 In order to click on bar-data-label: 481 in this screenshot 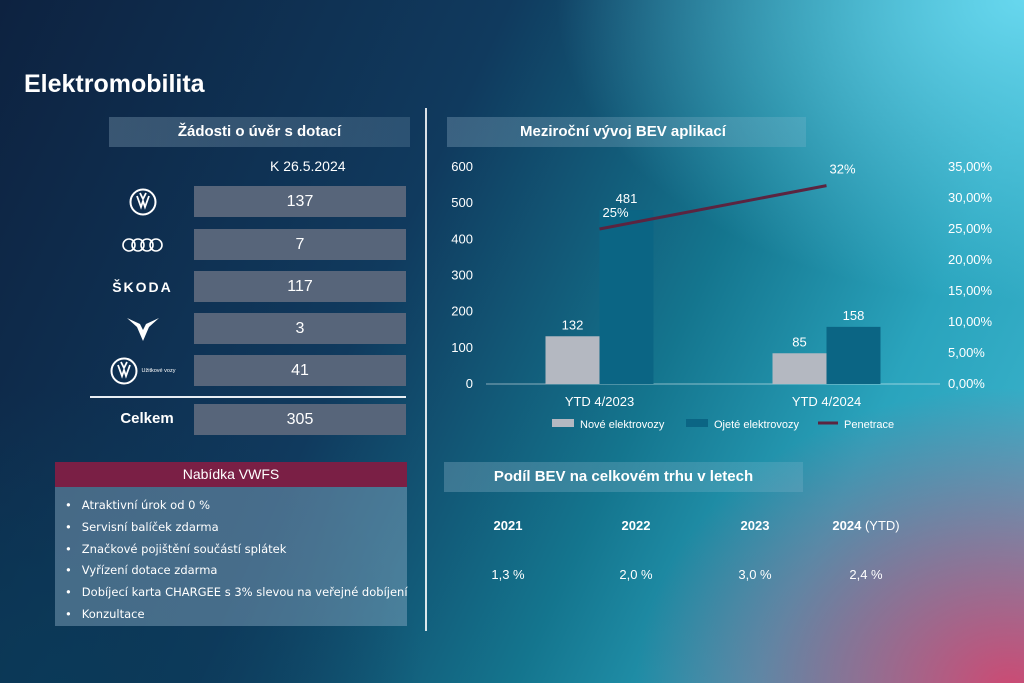, I will do `click(627, 198)`.